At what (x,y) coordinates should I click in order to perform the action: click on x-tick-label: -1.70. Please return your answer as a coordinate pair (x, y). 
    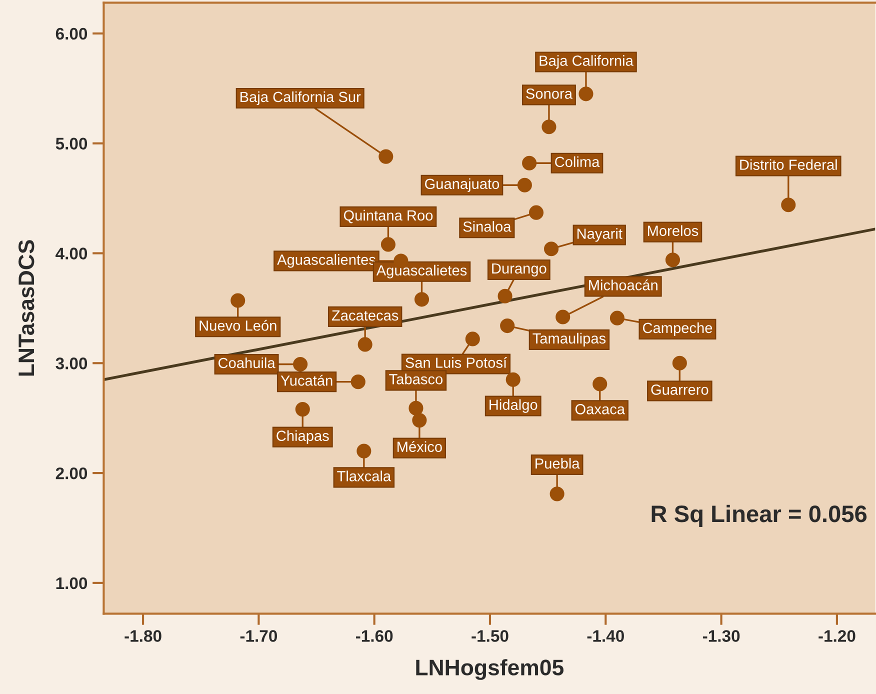
    Looking at the image, I should click on (258, 636).